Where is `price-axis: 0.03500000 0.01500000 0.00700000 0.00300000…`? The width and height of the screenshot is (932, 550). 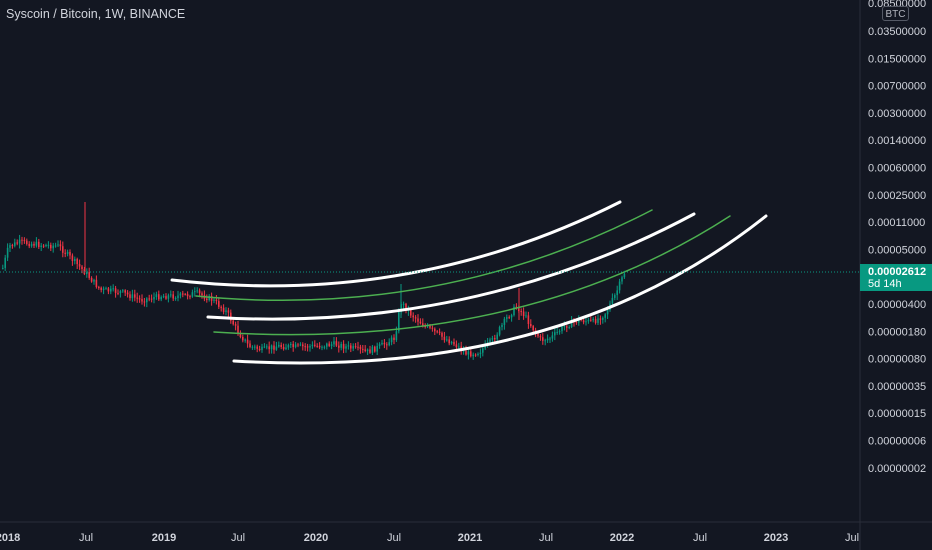
price-axis: 0.03500000 0.01500000 0.00700000 0.00300000… is located at coordinates (897, 237).